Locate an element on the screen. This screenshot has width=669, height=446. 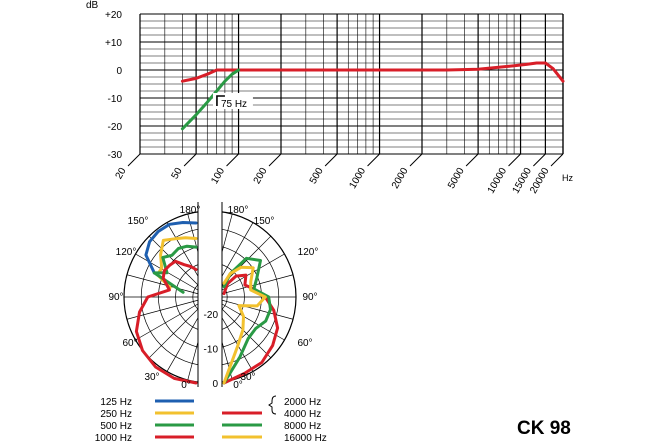
x-axis-label: Hz is located at coordinates (567, 178).